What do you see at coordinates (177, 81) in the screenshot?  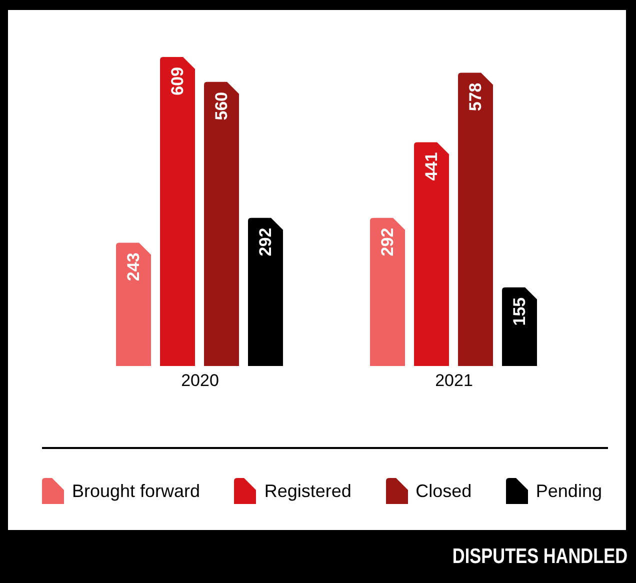 I see `data-label: 609` at bounding box center [177, 81].